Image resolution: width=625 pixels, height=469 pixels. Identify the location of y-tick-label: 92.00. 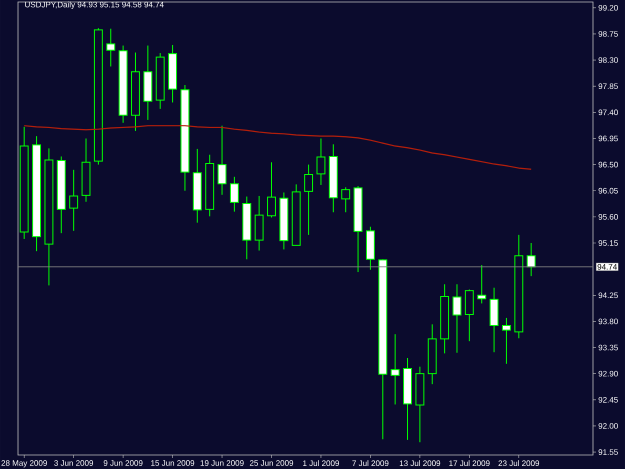
(608, 426).